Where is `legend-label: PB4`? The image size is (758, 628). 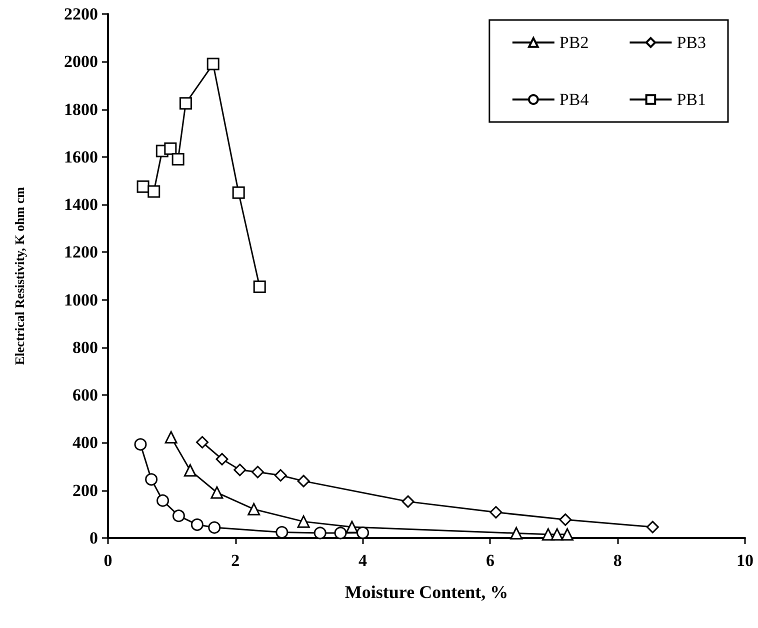 legend-label: PB4 is located at coordinates (574, 99).